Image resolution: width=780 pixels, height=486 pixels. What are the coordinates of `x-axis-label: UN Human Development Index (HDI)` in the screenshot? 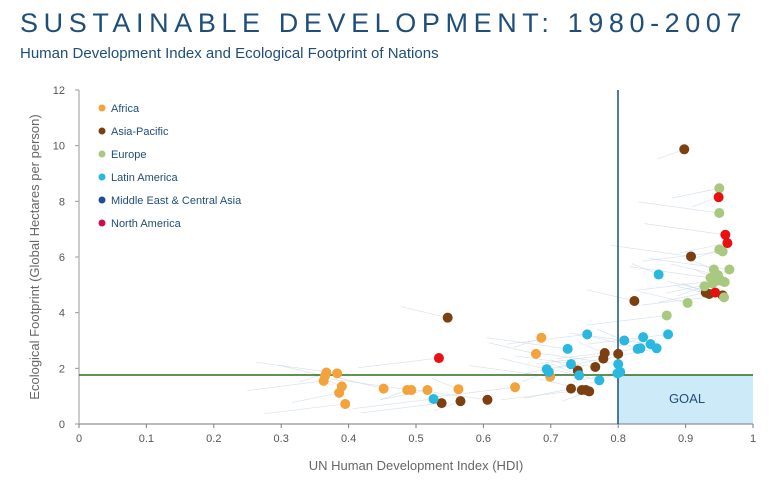 It's located at (416, 465).